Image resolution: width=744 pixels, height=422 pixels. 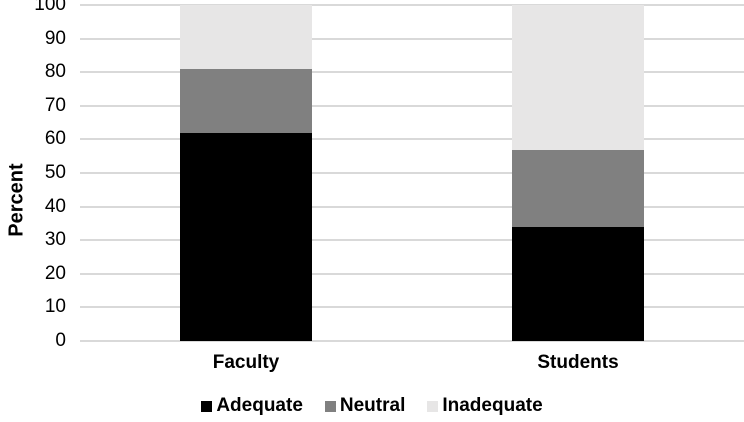 What do you see at coordinates (246, 362) in the screenshot?
I see `x-category-label-faculty: Faculty` at bounding box center [246, 362].